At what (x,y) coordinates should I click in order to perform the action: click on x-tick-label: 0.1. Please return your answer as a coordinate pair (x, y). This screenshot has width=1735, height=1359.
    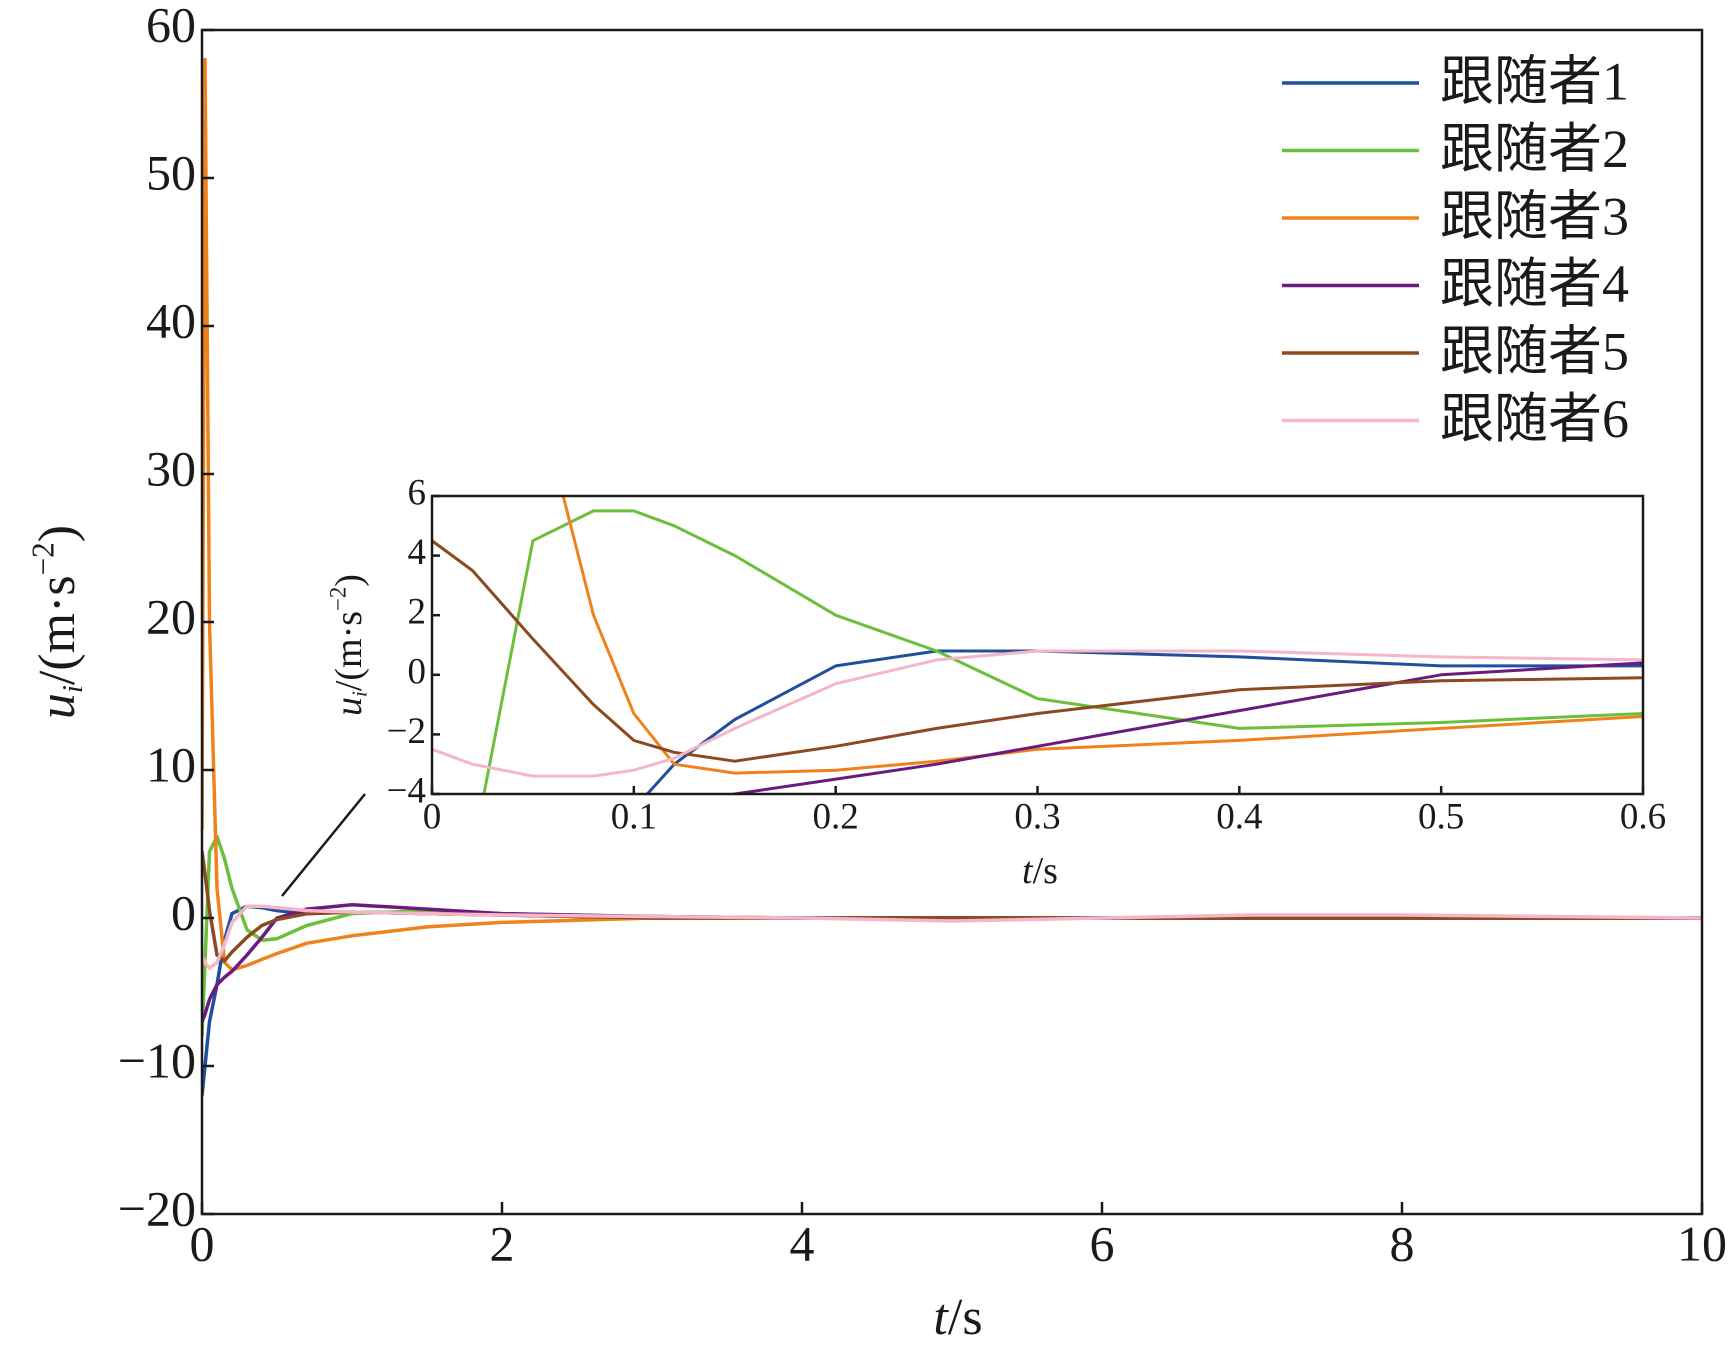
    Looking at the image, I should click on (634, 816).